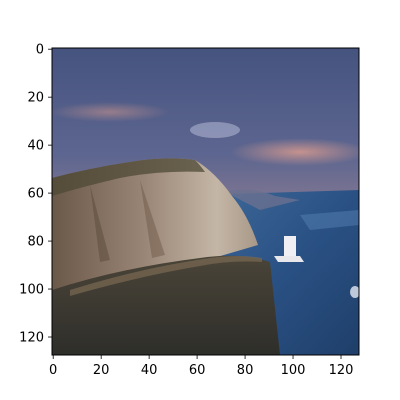 The width and height of the screenshot is (400, 400). I want to click on y-tick-label: 0, so click(40, 50).